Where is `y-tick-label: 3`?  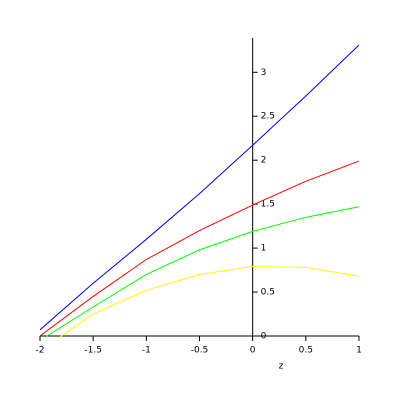 y-tick-label: 3 is located at coordinates (264, 73).